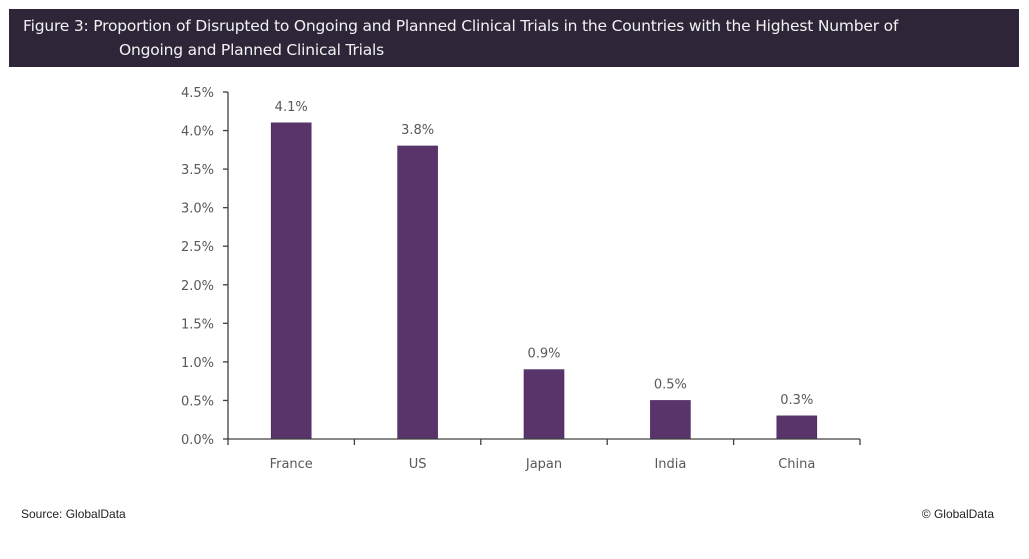 This screenshot has width=1029, height=559. I want to click on y-tick-label: 2.0%, so click(197, 286).